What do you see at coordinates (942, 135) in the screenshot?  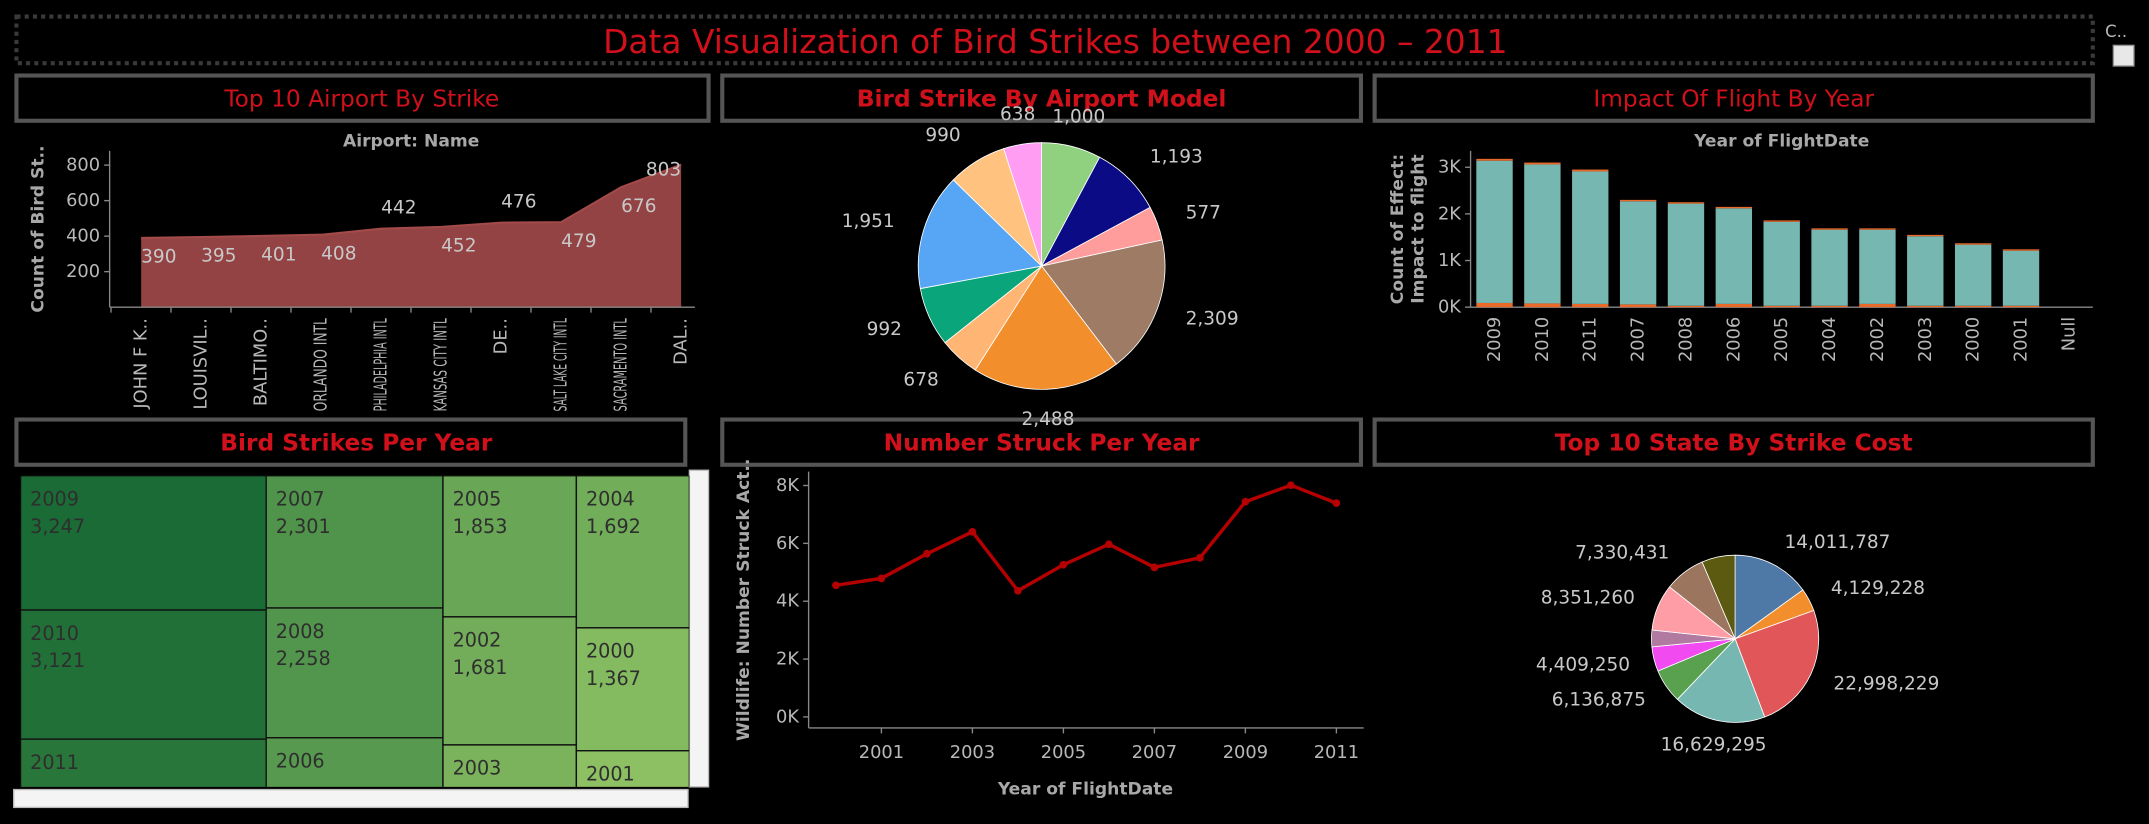 I see `value-label: 990` at bounding box center [942, 135].